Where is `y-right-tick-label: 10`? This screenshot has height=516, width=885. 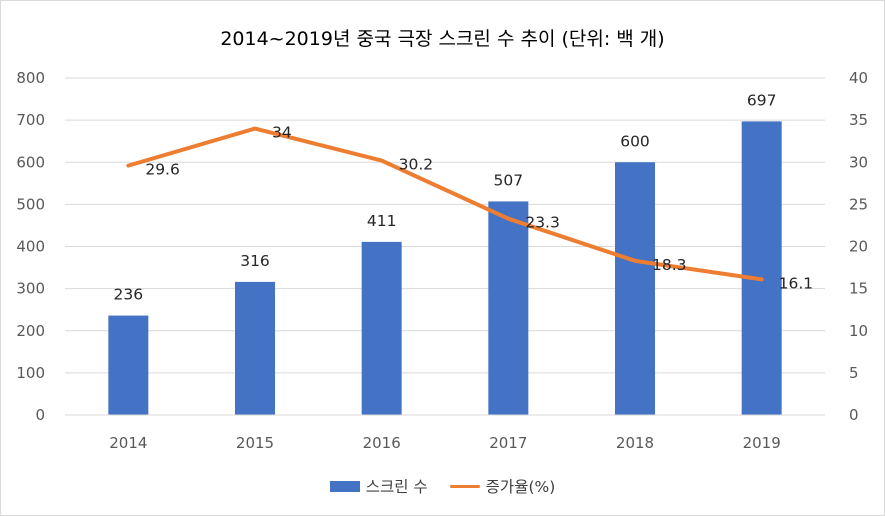 y-right-tick-label: 10 is located at coordinates (858, 331).